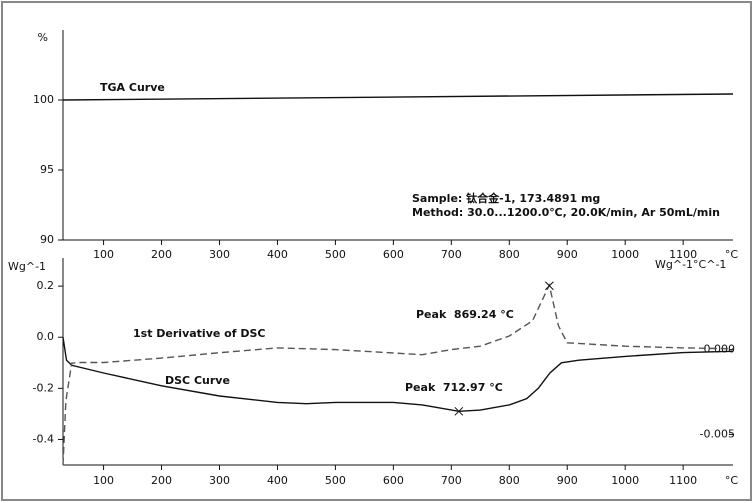 This screenshot has width=754, height=503. What do you see at coordinates (46, 285) in the screenshot?
I see `y-tick-label: 0.2` at bounding box center [46, 285].